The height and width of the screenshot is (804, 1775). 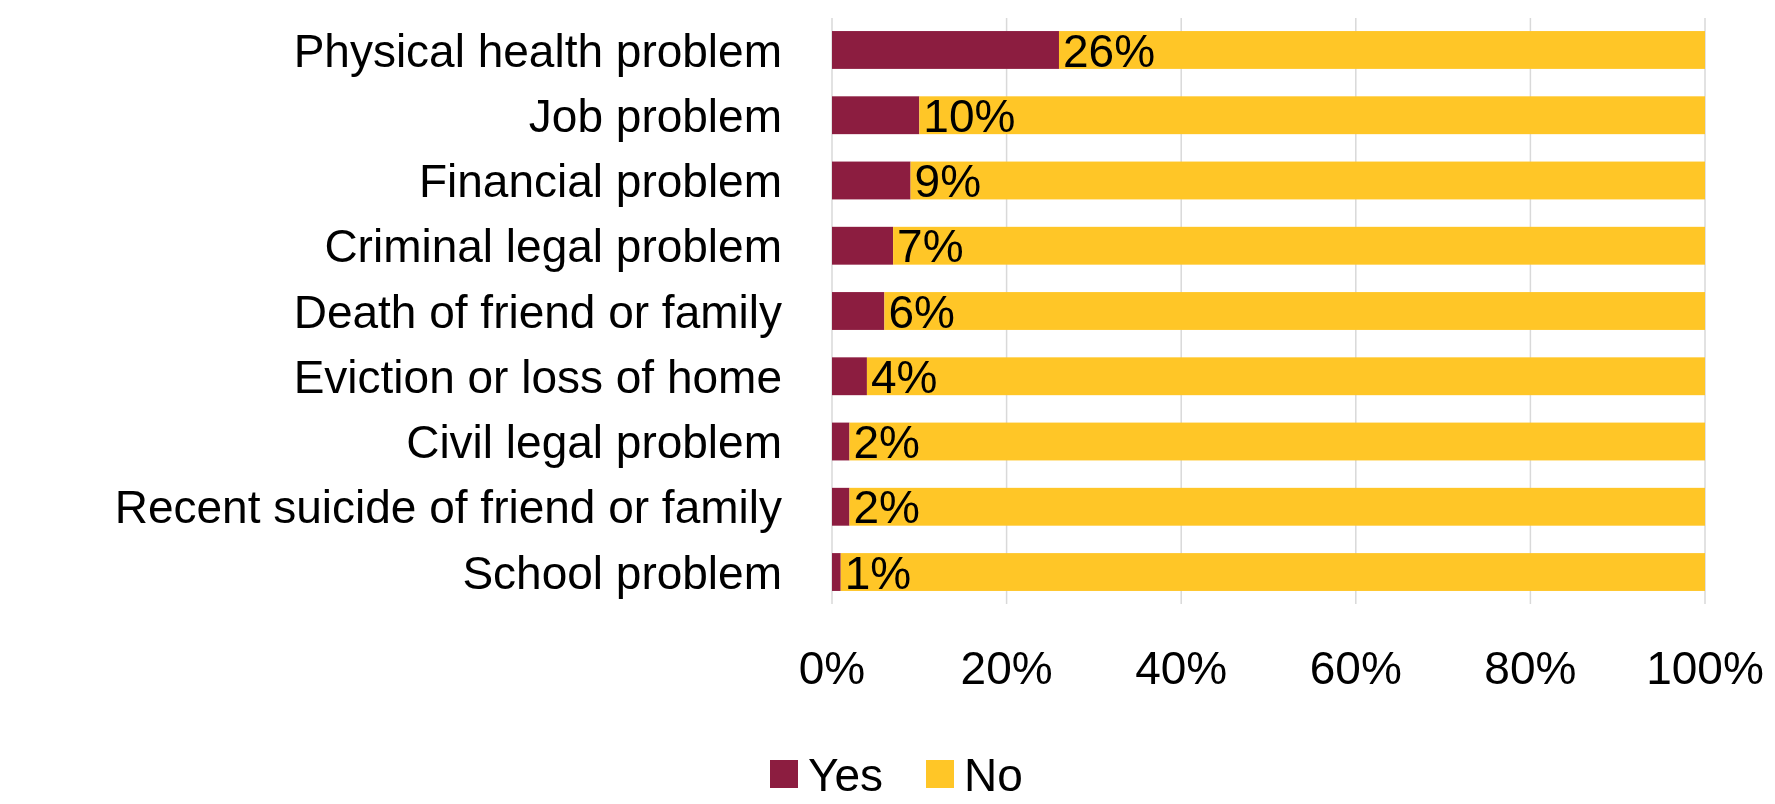 I want to click on x-tick-label: 40%, so click(x=1181, y=668).